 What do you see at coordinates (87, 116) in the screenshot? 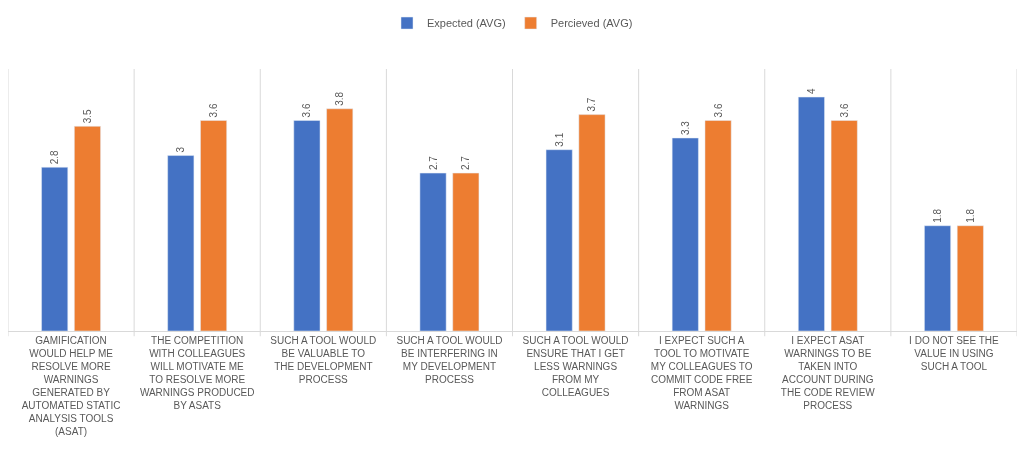
I see `data-label: 3.5` at bounding box center [87, 116].